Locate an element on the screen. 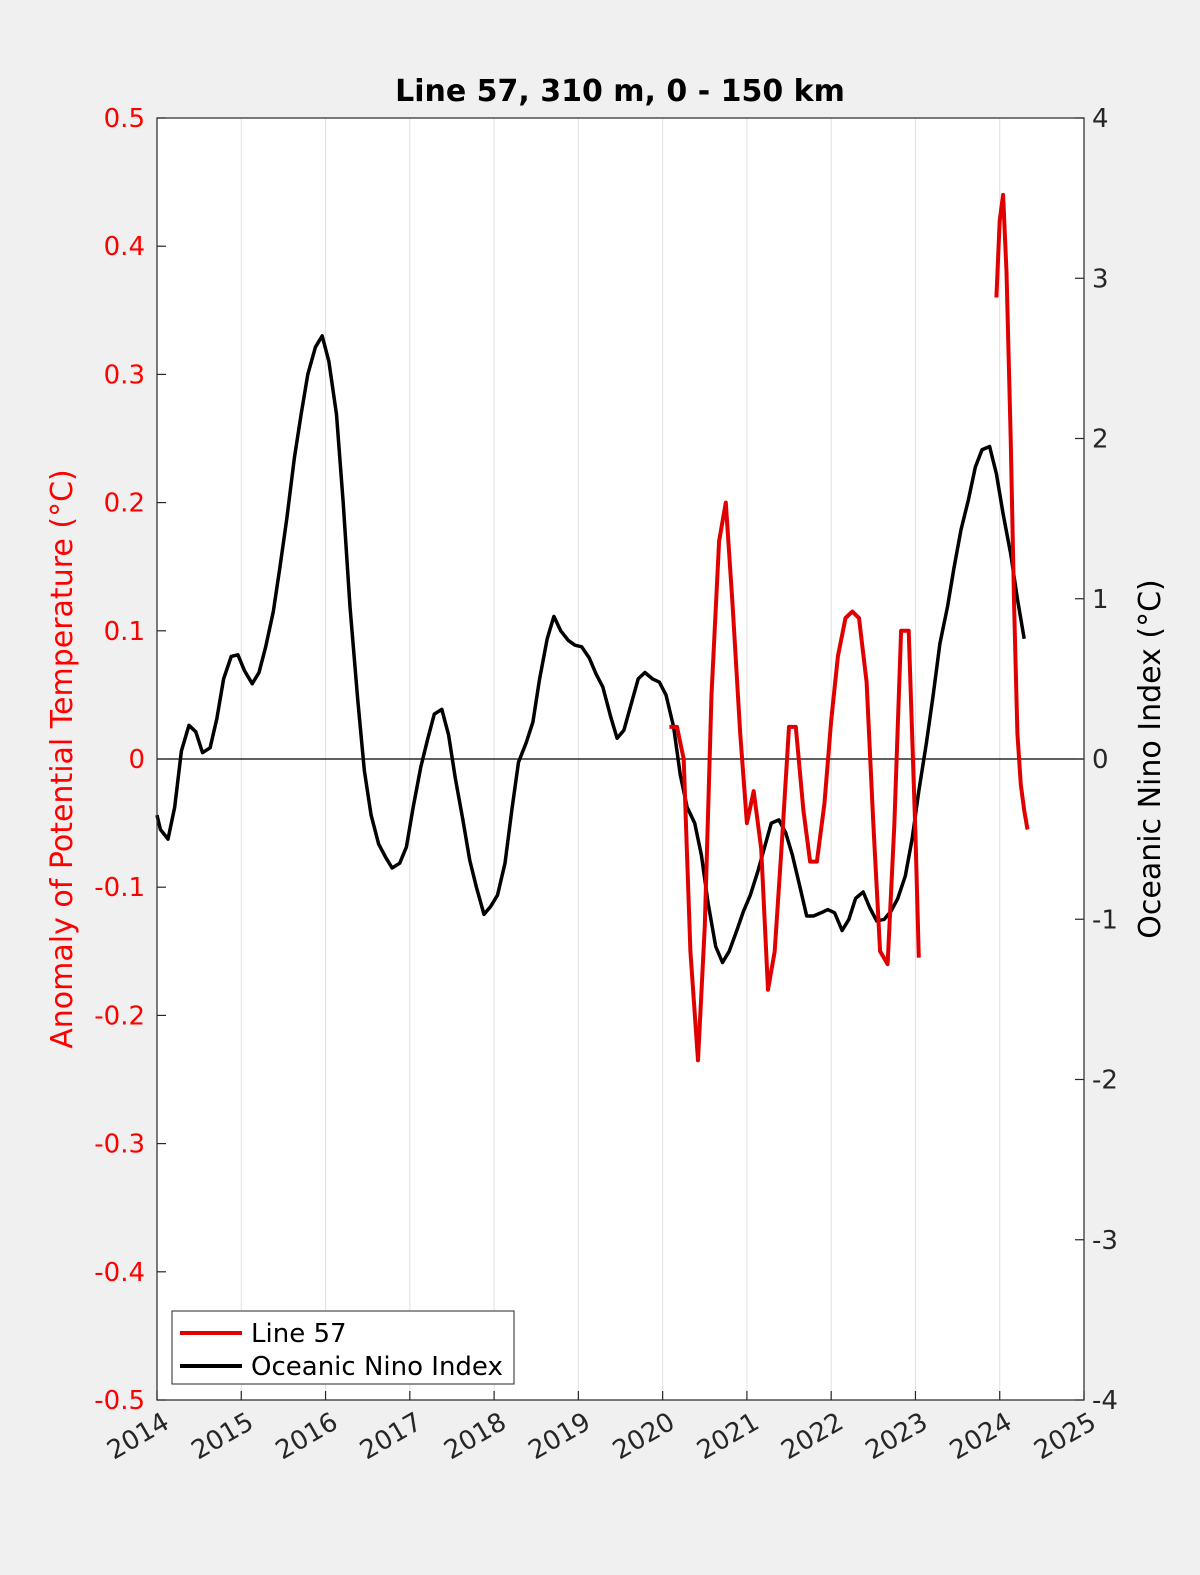 Image resolution: width=1200 pixels, height=1575 pixels. x-tick-label: 2022 is located at coordinates (812, 1436).